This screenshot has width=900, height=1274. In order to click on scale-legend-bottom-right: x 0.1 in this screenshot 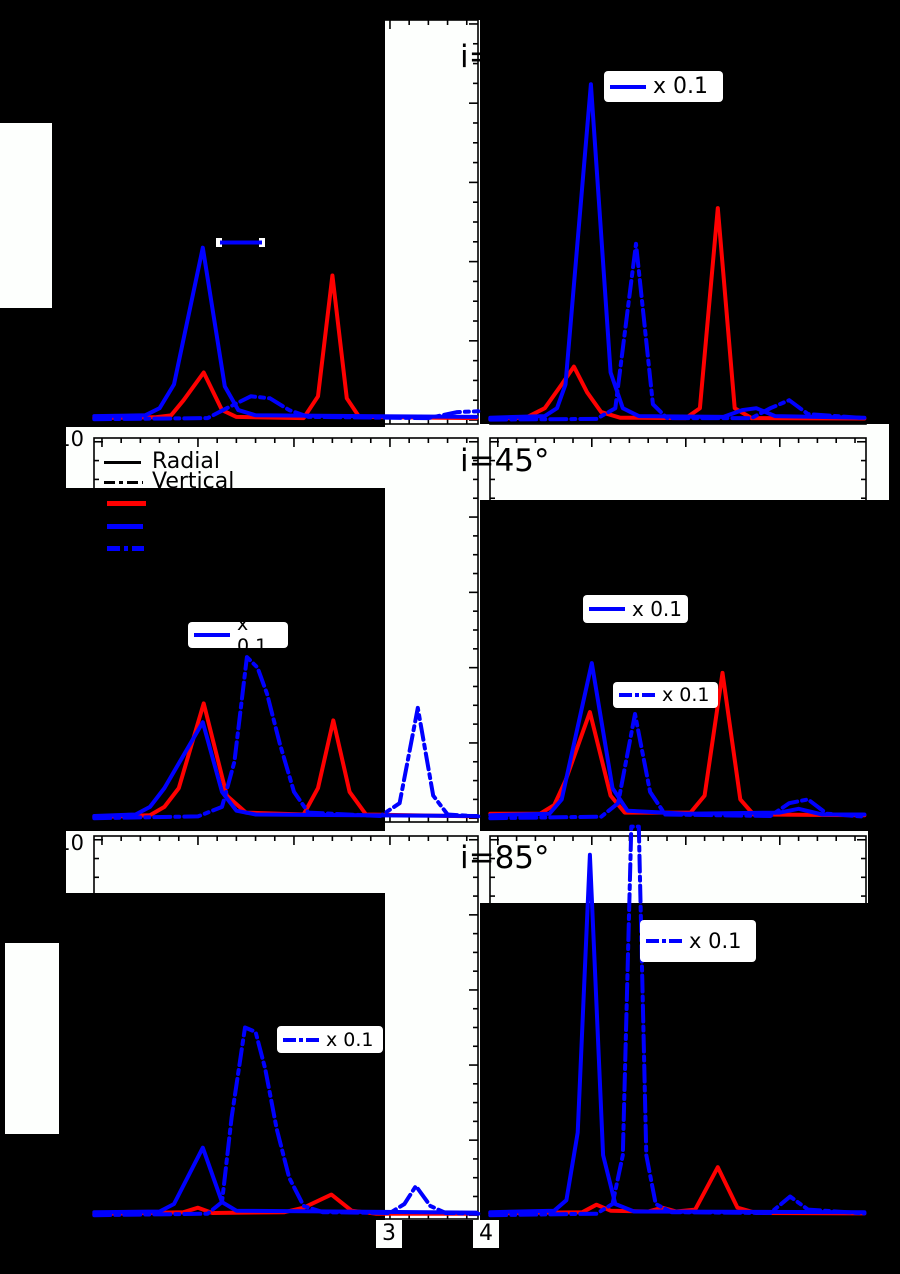, I will do `click(698, 941)`.